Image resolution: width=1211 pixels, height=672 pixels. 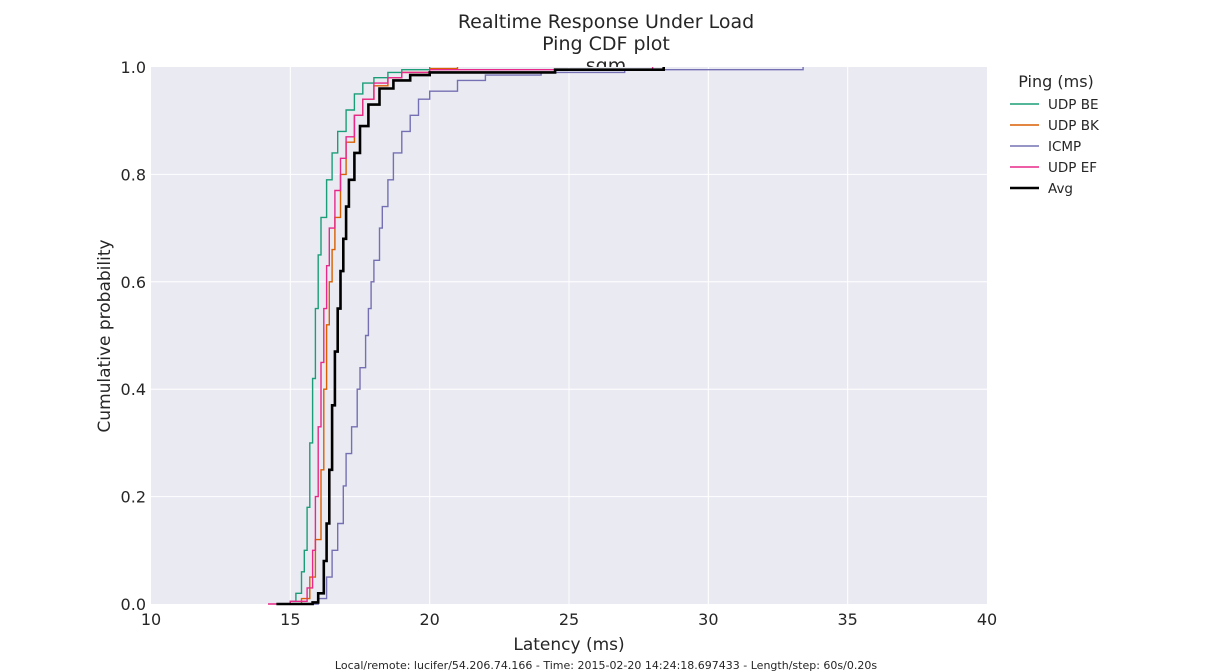 I want to click on x-tick-label: 35, so click(x=847, y=619).